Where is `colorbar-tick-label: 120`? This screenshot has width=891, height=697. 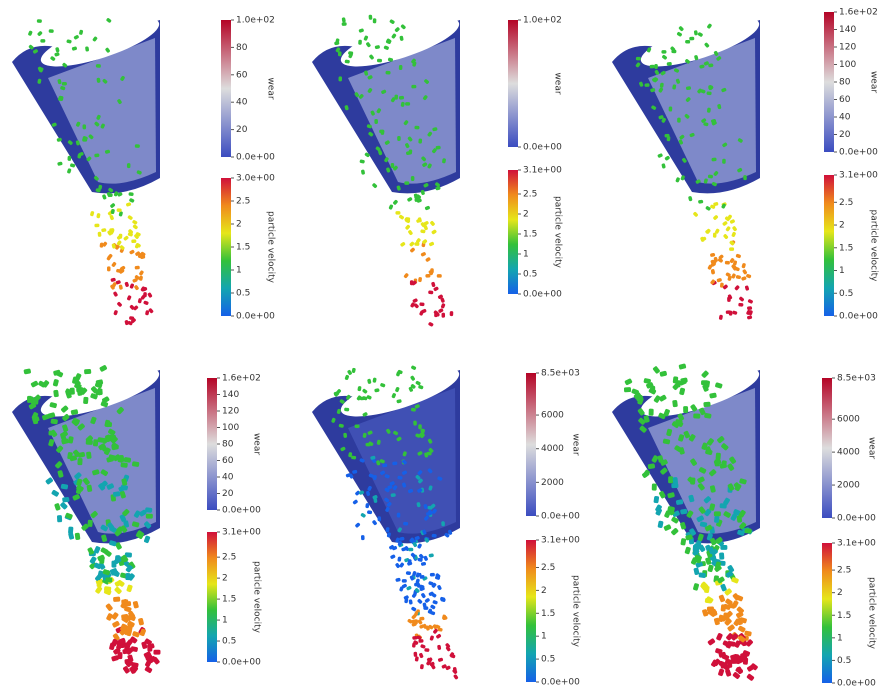 colorbar-tick-label: 120 is located at coordinates (230, 412).